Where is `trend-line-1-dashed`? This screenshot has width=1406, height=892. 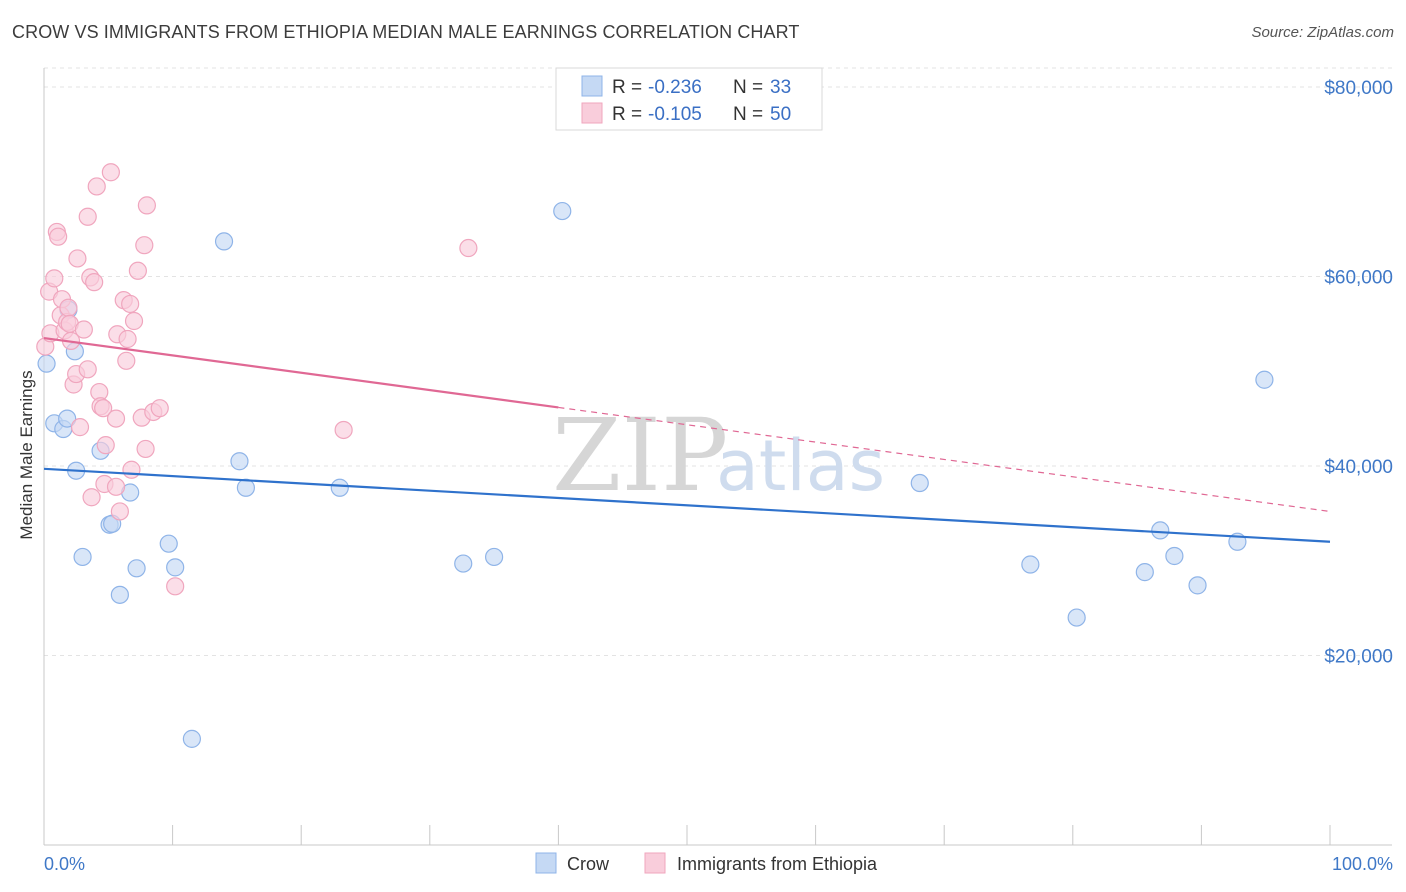 trend-line-1-dashed is located at coordinates (944, 459).